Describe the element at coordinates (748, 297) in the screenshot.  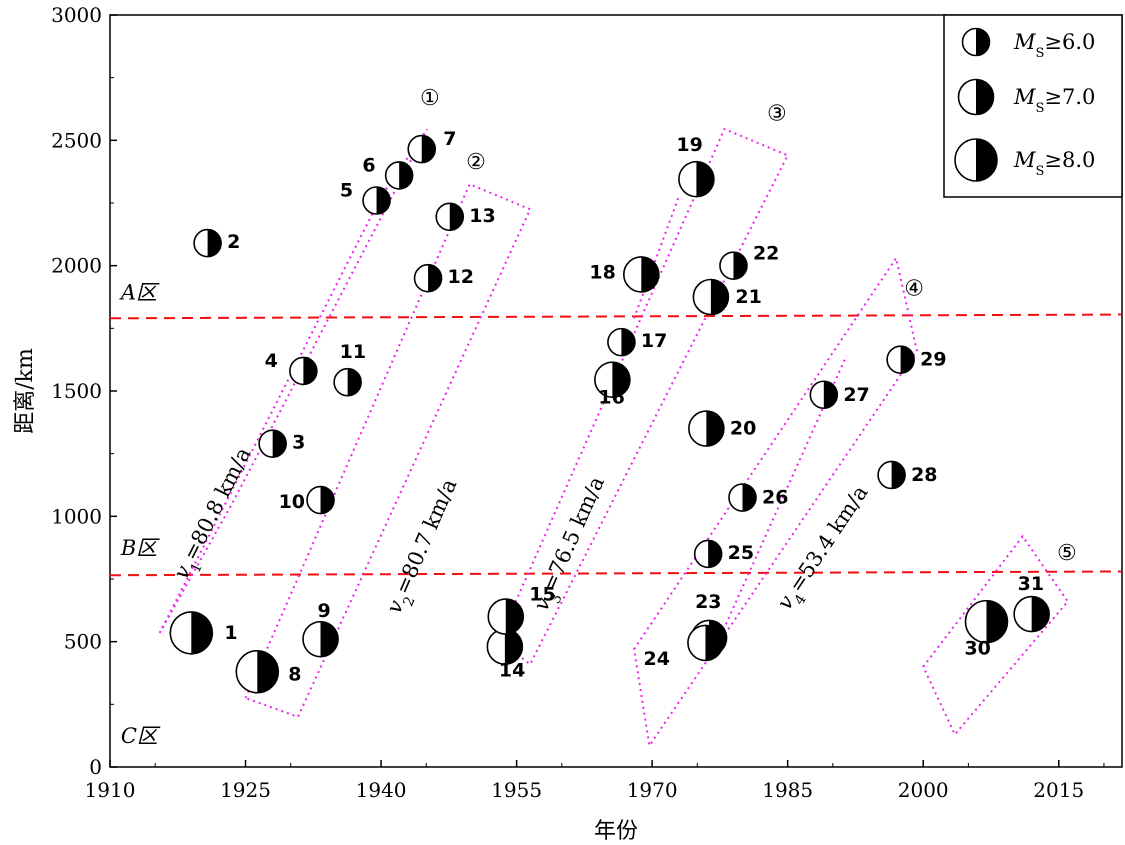
I see `event-label: 21` at that location.